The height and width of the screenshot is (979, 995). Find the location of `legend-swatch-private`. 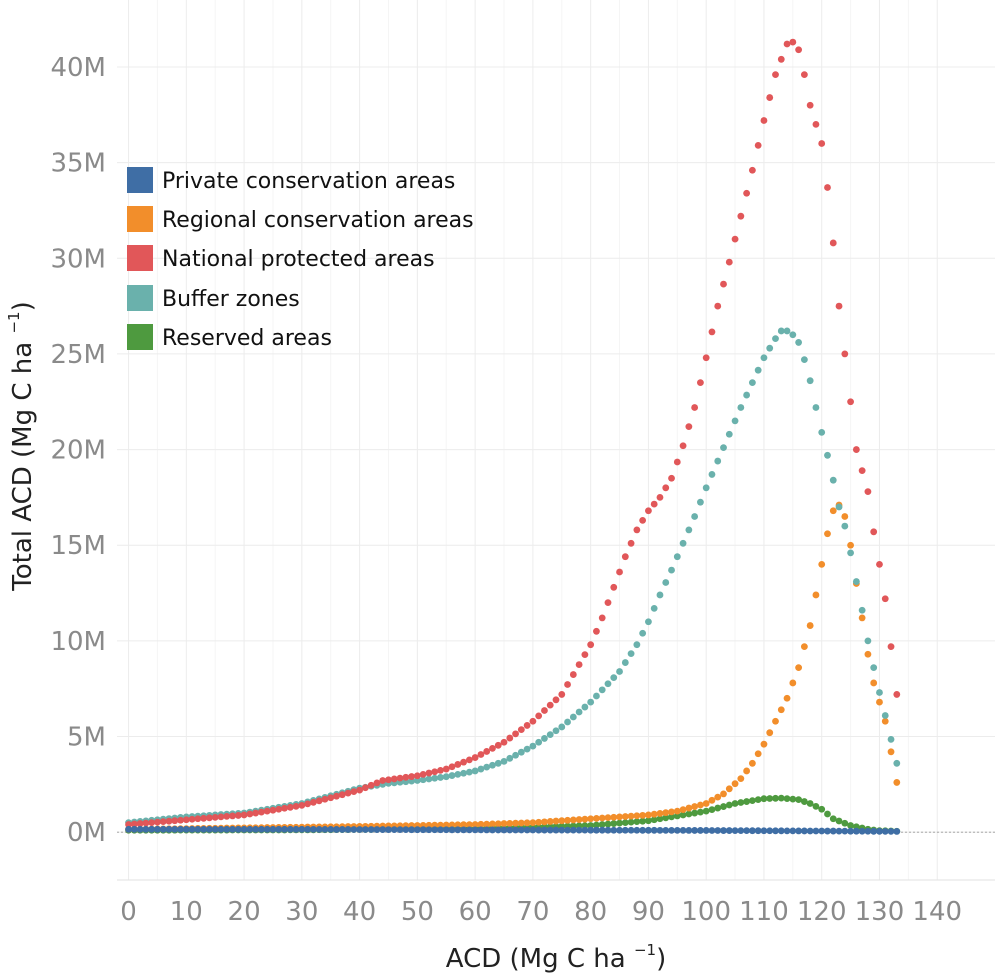

legend-swatch-private is located at coordinates (140, 180).